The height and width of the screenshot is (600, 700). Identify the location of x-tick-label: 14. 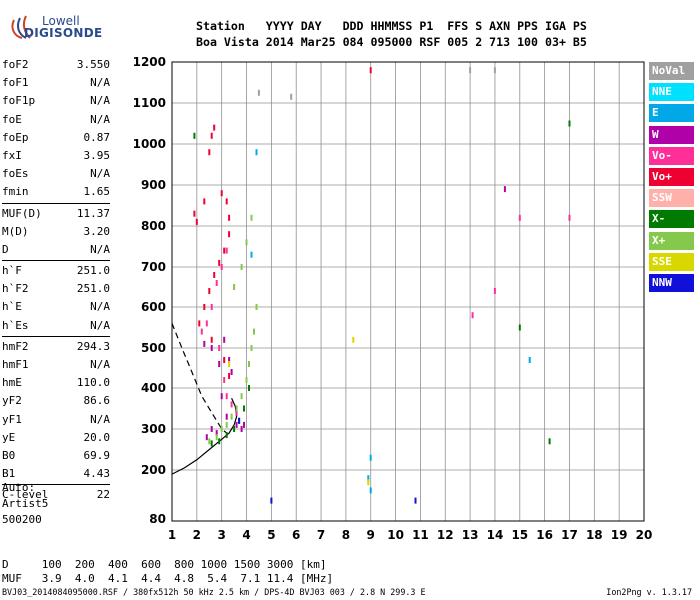
(495, 535).